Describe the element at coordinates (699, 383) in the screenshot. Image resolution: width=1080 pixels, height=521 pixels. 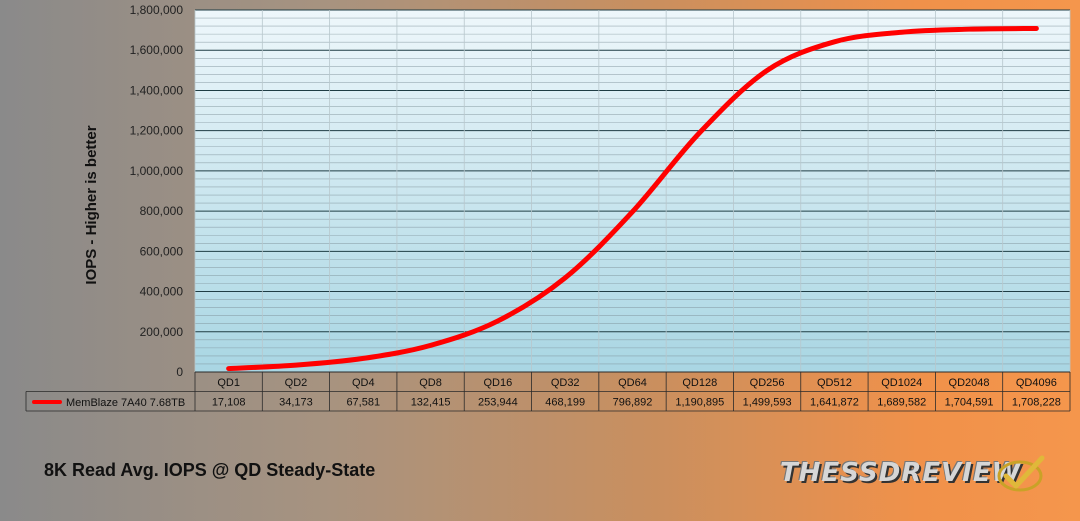
I see `x-tick-label: QD128` at that location.